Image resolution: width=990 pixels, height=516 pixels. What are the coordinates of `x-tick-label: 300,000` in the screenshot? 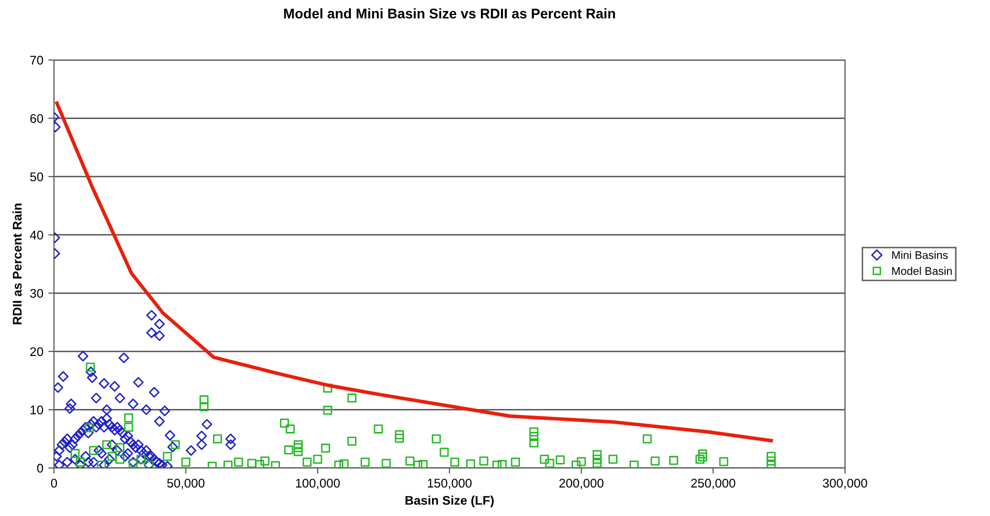 It's located at (845, 484).